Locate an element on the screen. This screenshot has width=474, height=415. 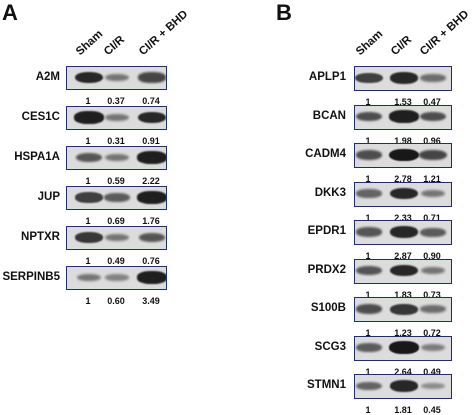
protein-label: CES1C is located at coordinates (40, 117).